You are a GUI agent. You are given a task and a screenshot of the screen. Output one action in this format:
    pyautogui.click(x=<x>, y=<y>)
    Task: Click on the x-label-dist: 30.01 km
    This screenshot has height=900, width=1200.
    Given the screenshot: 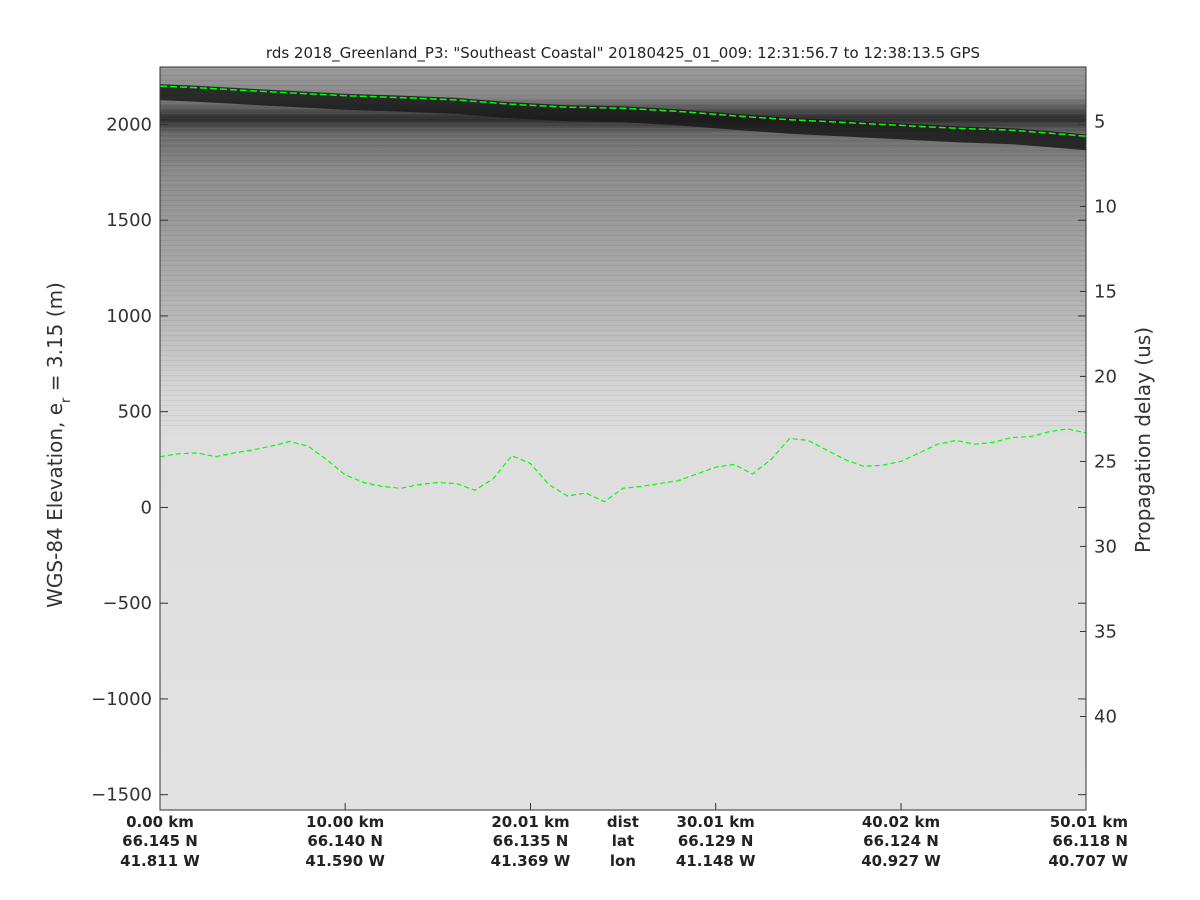 What is the action you would take?
    pyautogui.click(x=716, y=822)
    